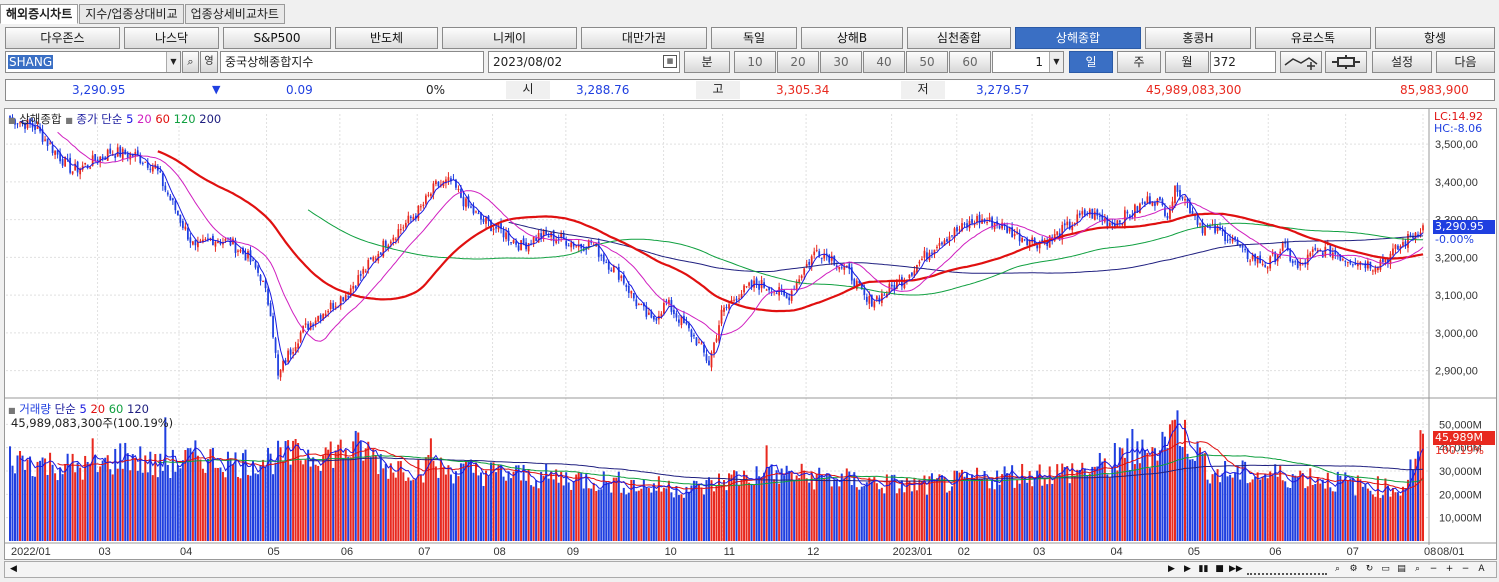  What do you see at coordinates (755, 62) in the screenshot?
I see `period-10-button: 10` at bounding box center [755, 62].